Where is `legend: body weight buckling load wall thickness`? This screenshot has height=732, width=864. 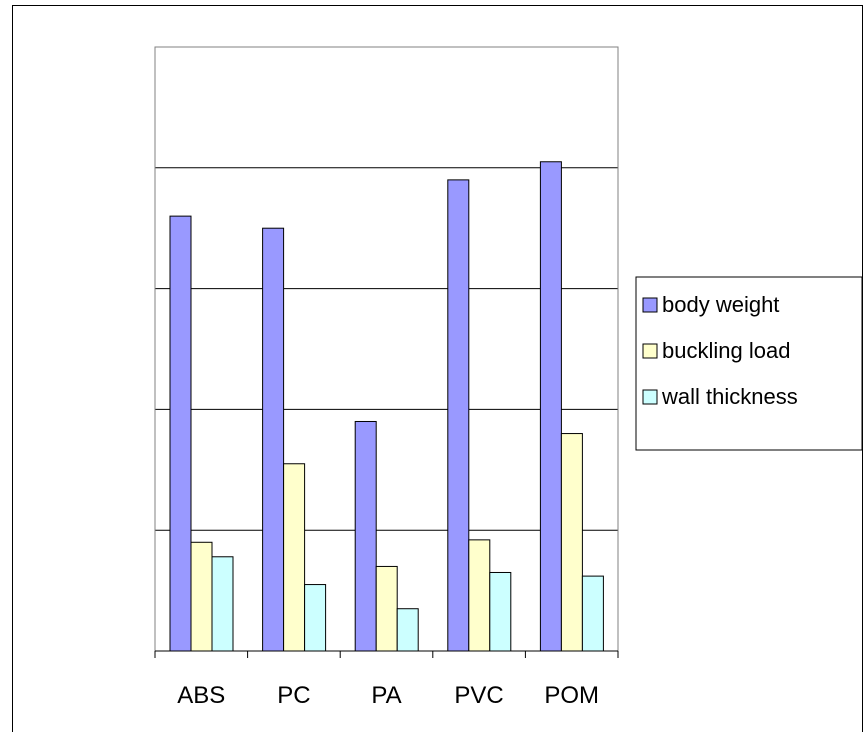 legend: body weight buckling load wall thickness is located at coordinates (749, 363).